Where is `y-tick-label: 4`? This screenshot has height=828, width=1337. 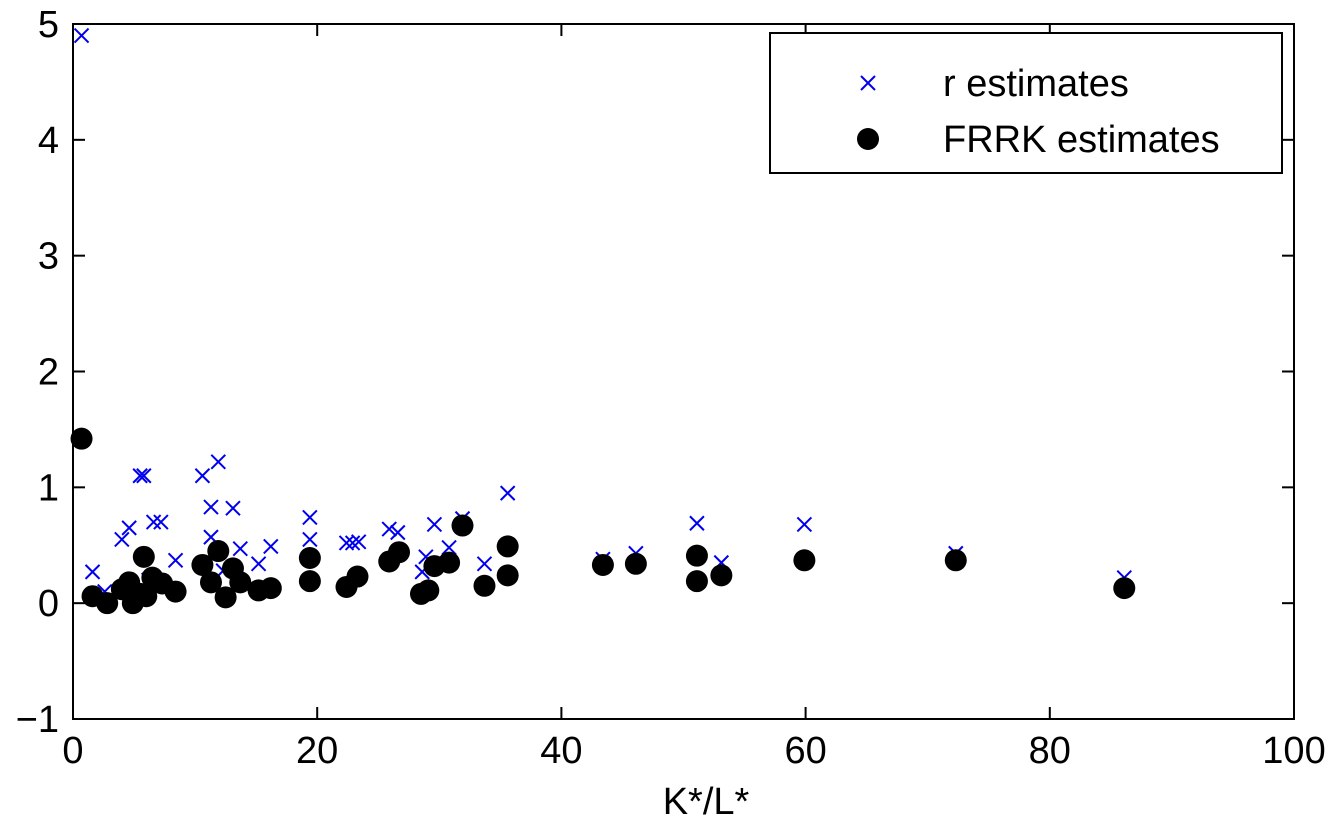 y-tick-label: 4 is located at coordinates (48, 141).